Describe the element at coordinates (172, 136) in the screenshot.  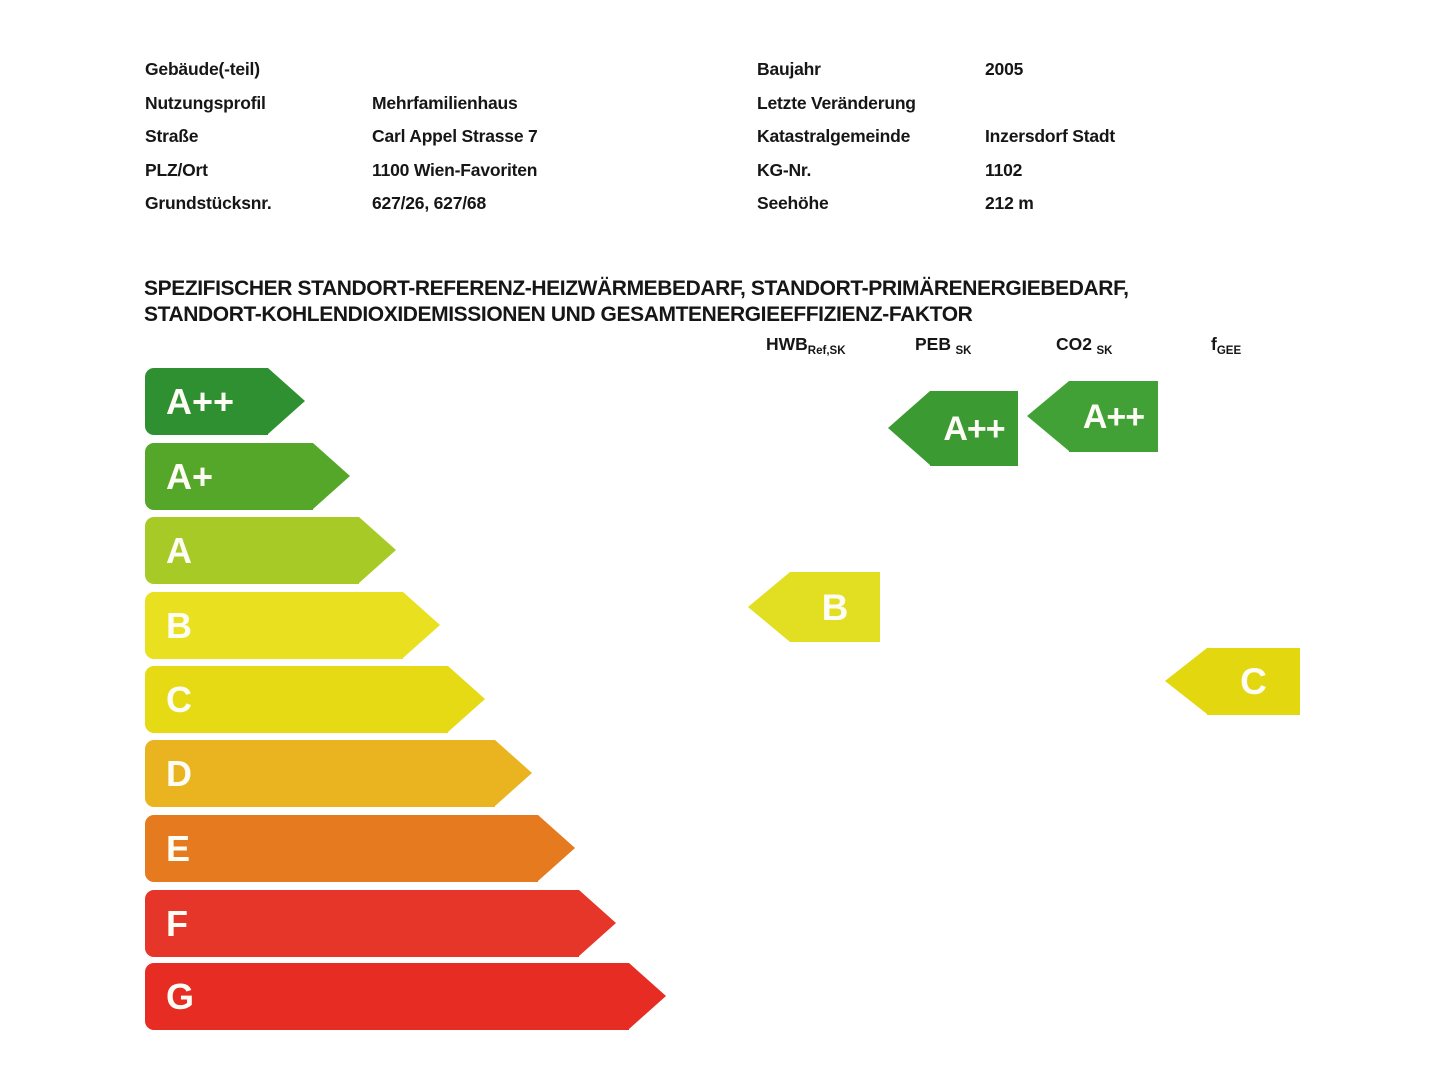
I see `info-label: Straße` at that location.